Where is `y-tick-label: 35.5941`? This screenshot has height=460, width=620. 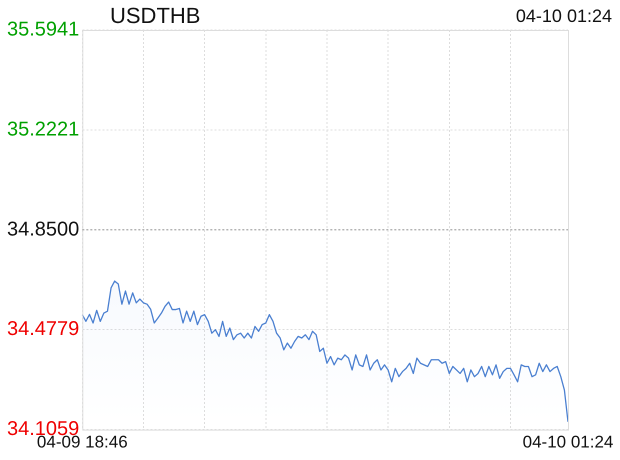 y-tick-label: 35.5941 is located at coordinates (43, 29).